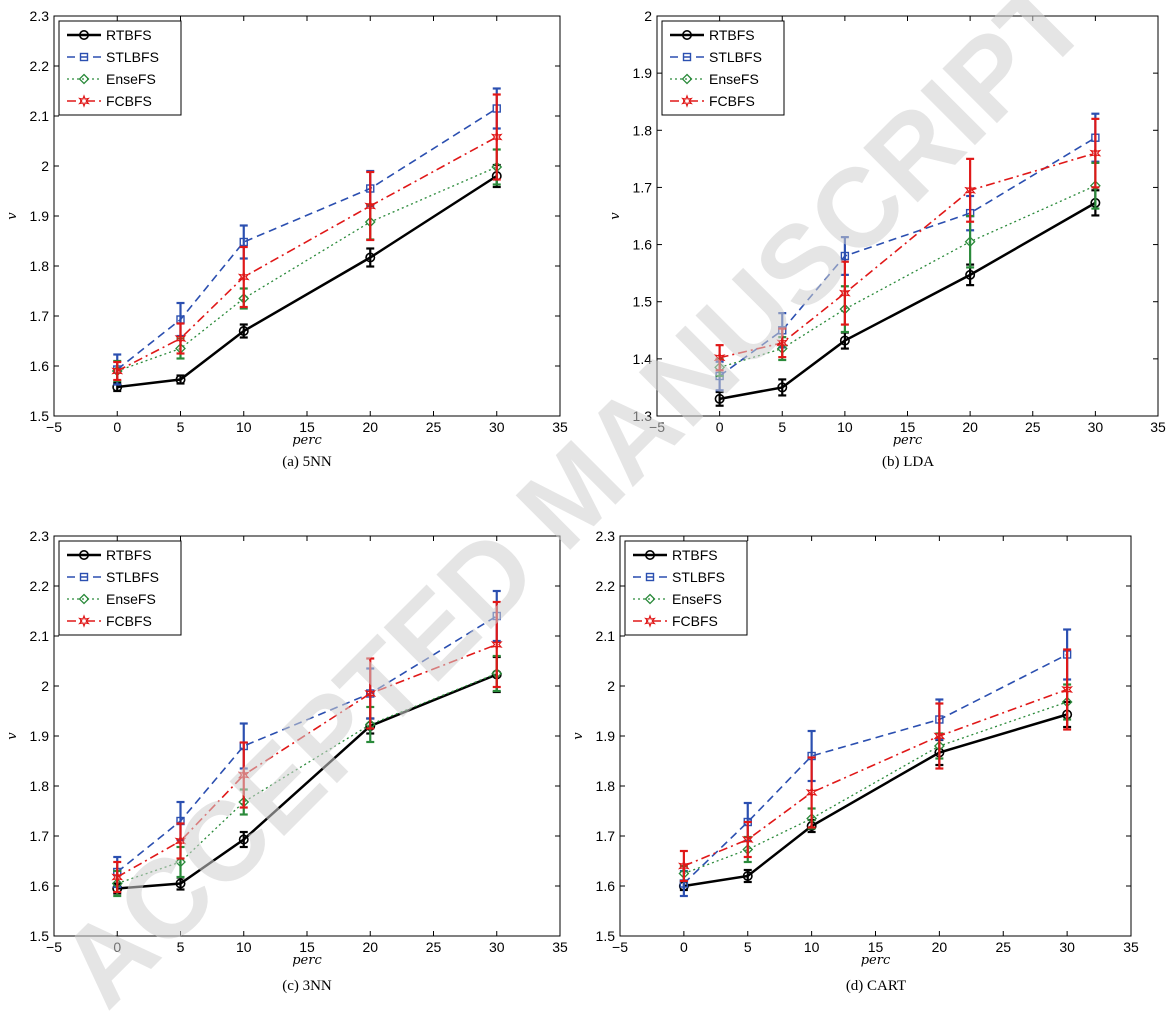 The width and height of the screenshot is (1174, 1026). What do you see at coordinates (45, 686) in the screenshot?
I see `y-tick-label: 2` at bounding box center [45, 686].